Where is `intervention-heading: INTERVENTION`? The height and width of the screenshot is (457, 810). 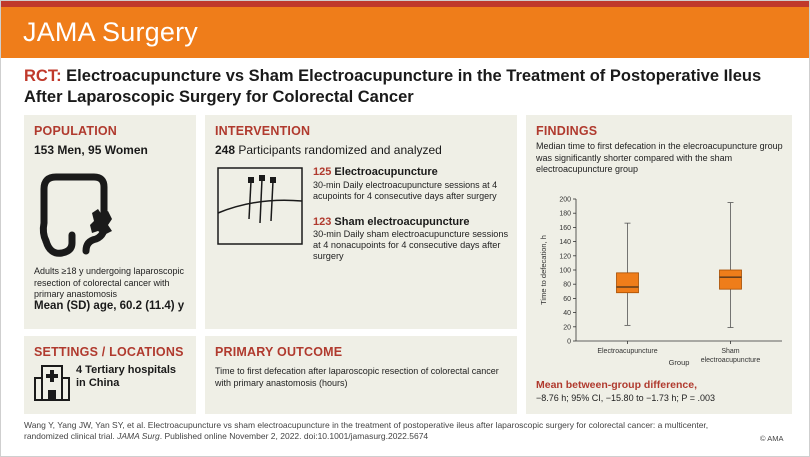
intervention-heading: INTERVENTION is located at coordinates (263, 131).